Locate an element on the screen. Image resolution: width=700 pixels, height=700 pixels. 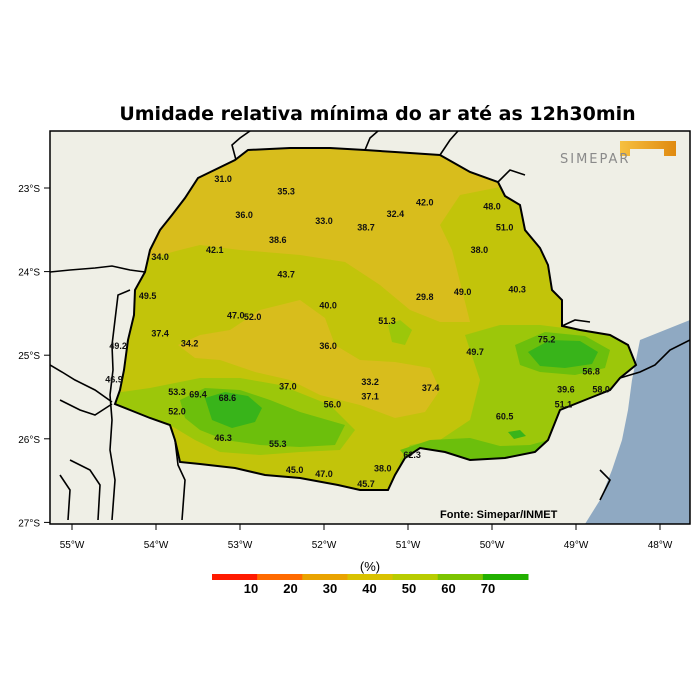
colorbar-label: 60 is located at coordinates (448, 588).